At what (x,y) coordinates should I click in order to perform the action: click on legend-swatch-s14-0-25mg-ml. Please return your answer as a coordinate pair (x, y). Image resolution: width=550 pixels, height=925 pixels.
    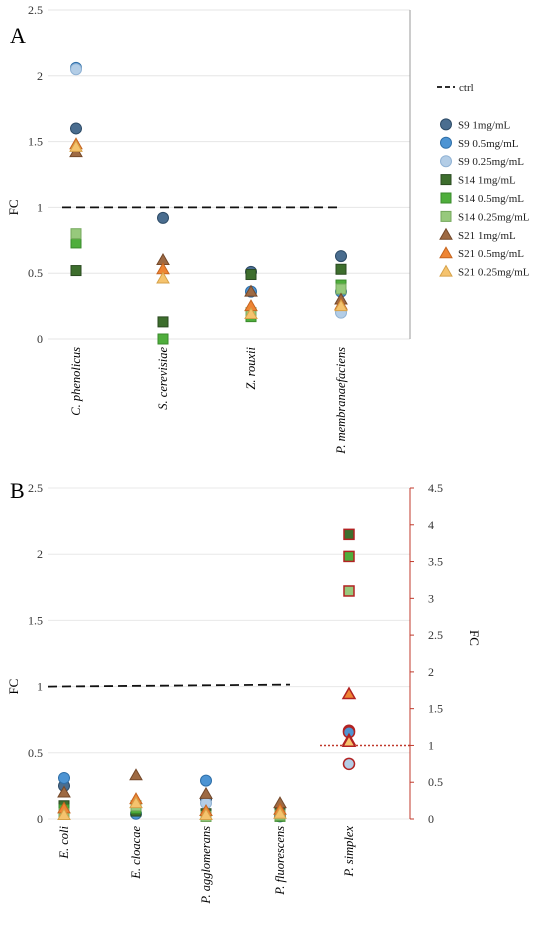
    Looking at the image, I should click on (446, 216).